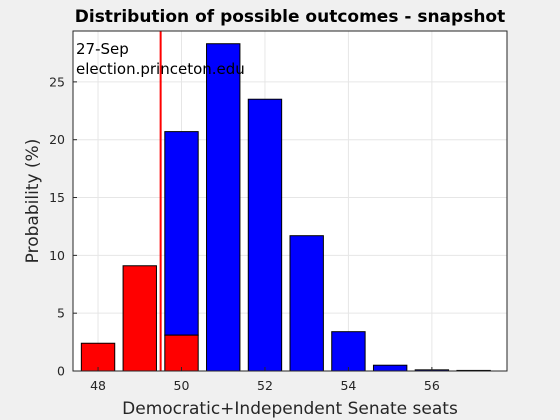 The width and height of the screenshot is (560, 420). What do you see at coordinates (33, 201) in the screenshot?
I see `y-axis-label: Probability (%)` at bounding box center [33, 201].